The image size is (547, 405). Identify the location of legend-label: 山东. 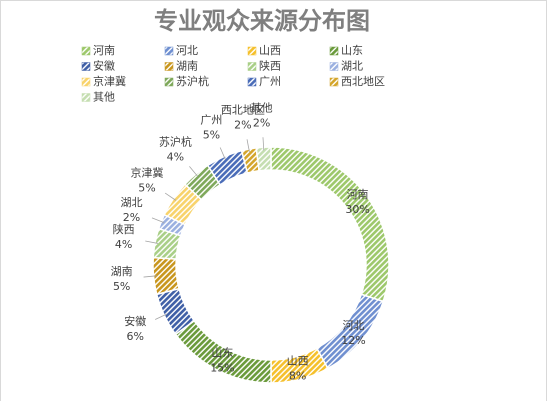
(352, 50).